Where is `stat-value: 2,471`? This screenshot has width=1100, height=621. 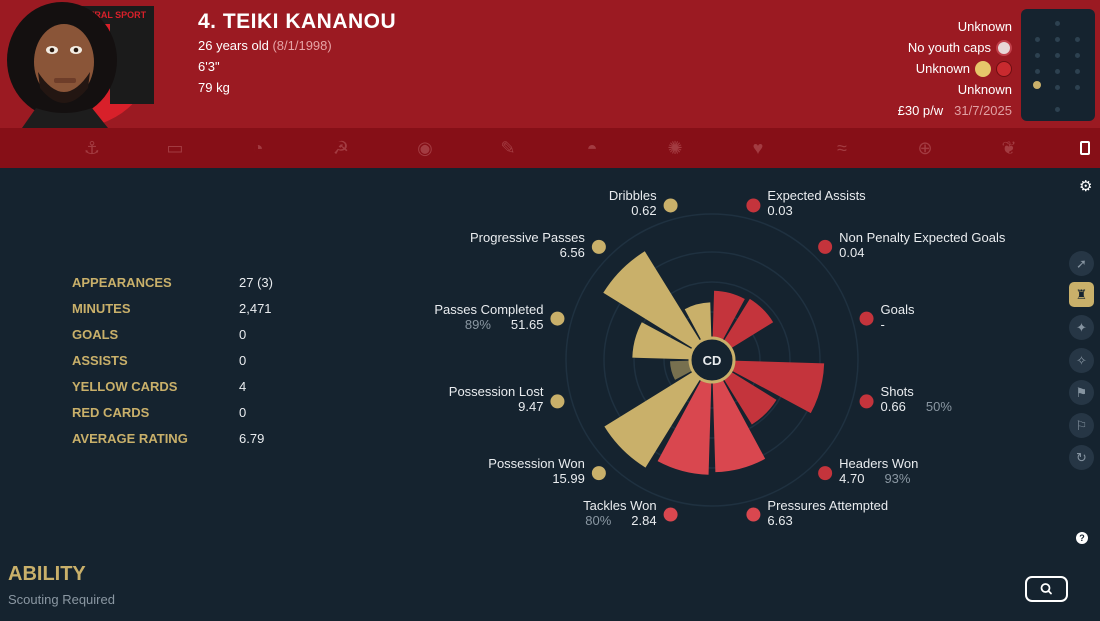
stat-value: 2,471 is located at coordinates (255, 308).